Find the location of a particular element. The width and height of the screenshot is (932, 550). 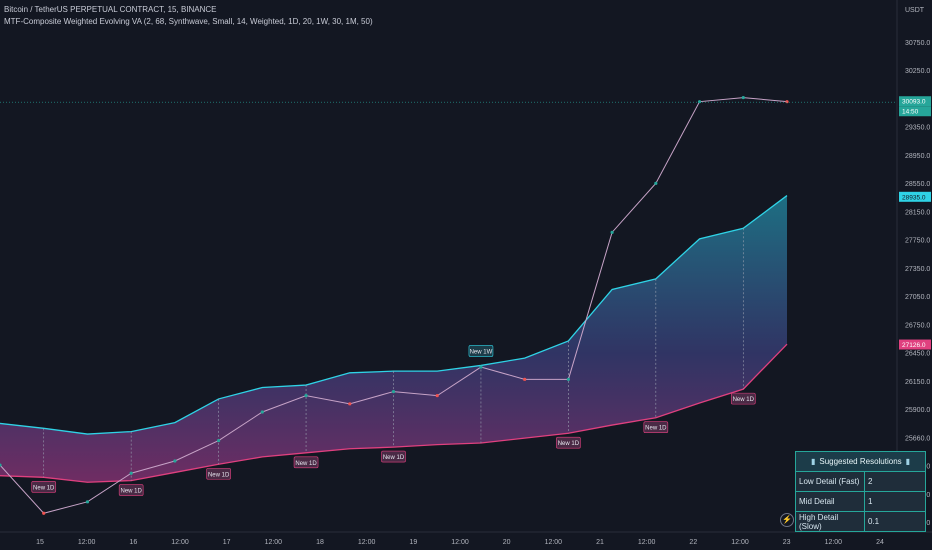

lower-band-badge-box is located at coordinates (915, 344).